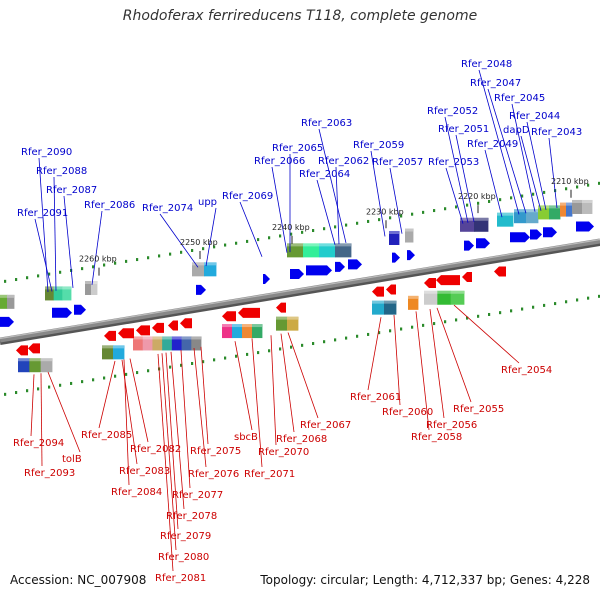 This screenshot has width=600, height=600. What do you see at coordinates (556, 132) in the screenshot?
I see `gene-label-forward: Rfer_2043` at bounding box center [556, 132].